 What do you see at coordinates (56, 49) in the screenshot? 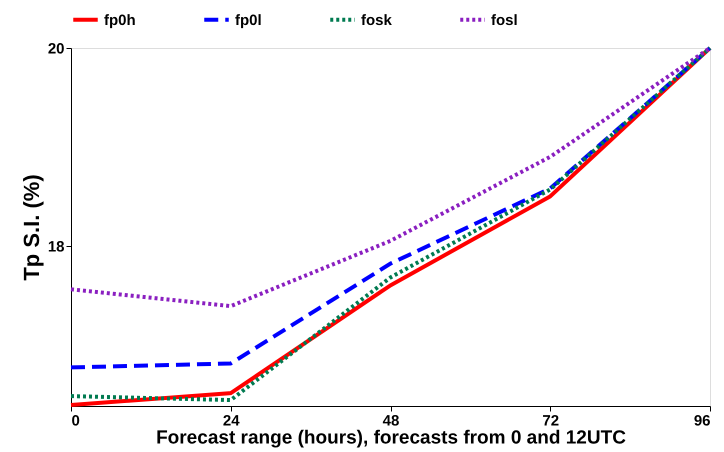
I see `y-tick-label: 20` at bounding box center [56, 49].